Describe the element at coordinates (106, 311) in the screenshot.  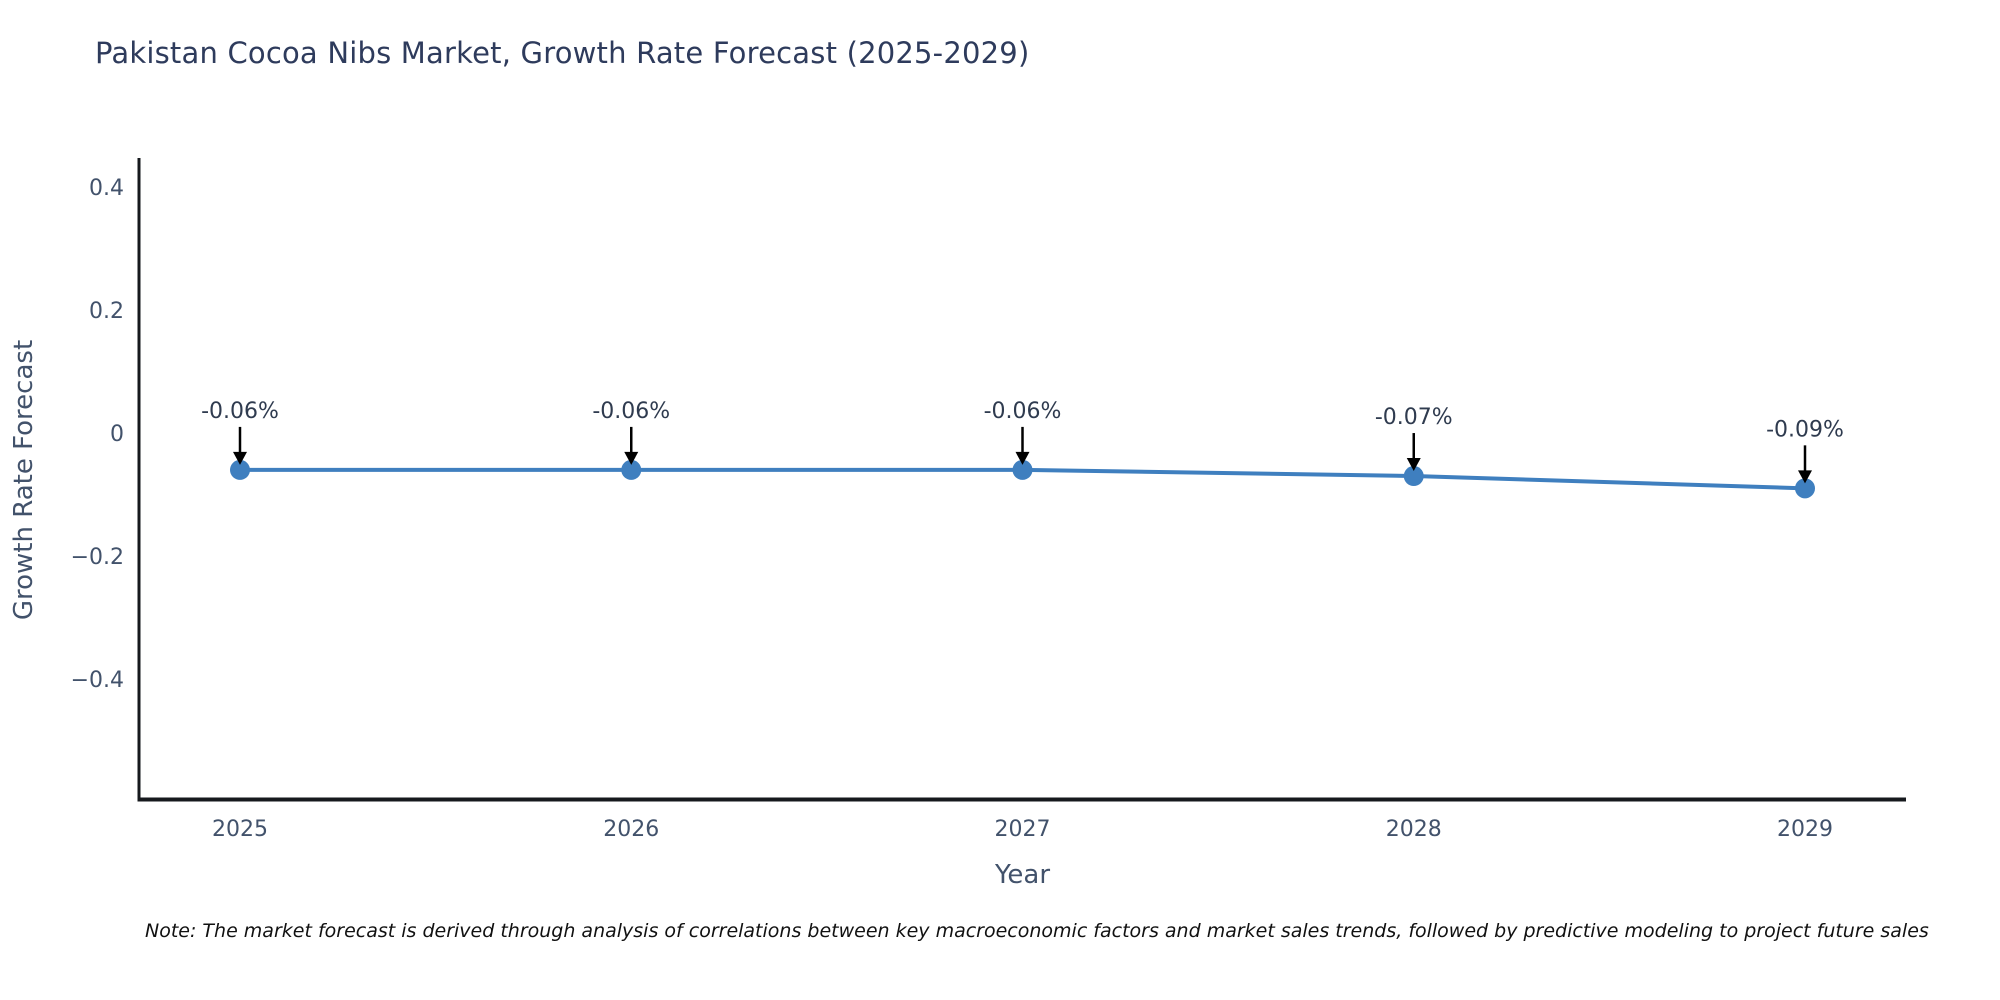
I see `y-tick-label: 0.2` at that location.